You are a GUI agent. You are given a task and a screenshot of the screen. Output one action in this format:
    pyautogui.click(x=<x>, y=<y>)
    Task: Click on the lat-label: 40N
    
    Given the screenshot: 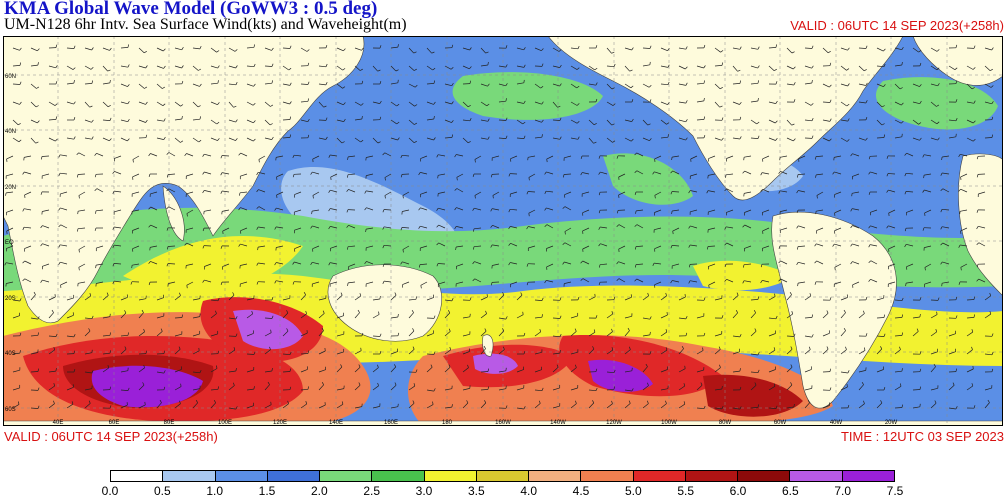 What is the action you would take?
    pyautogui.click(x=10, y=132)
    